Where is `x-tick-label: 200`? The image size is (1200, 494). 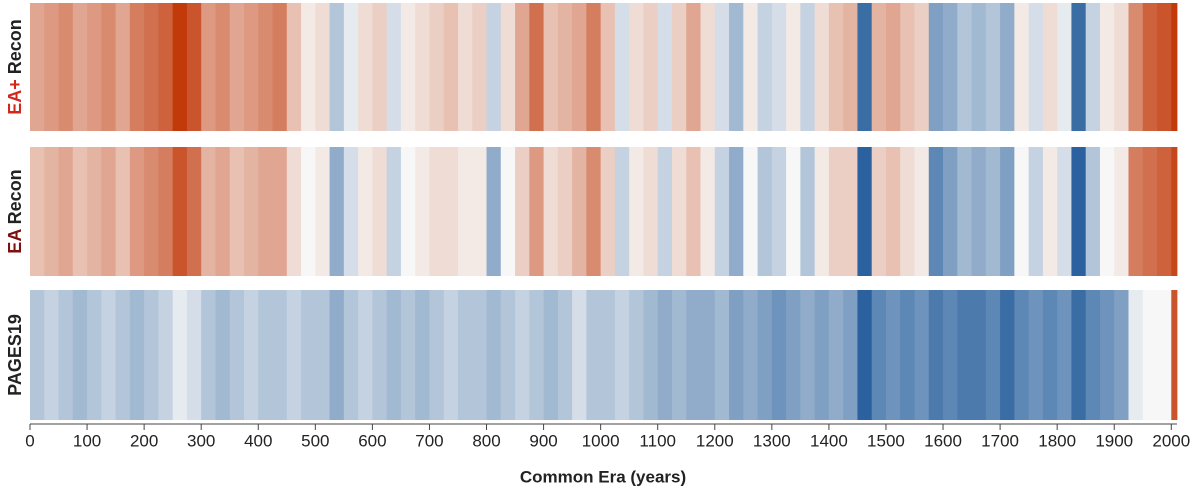
x-tick-label: 200 is located at coordinates (144, 440).